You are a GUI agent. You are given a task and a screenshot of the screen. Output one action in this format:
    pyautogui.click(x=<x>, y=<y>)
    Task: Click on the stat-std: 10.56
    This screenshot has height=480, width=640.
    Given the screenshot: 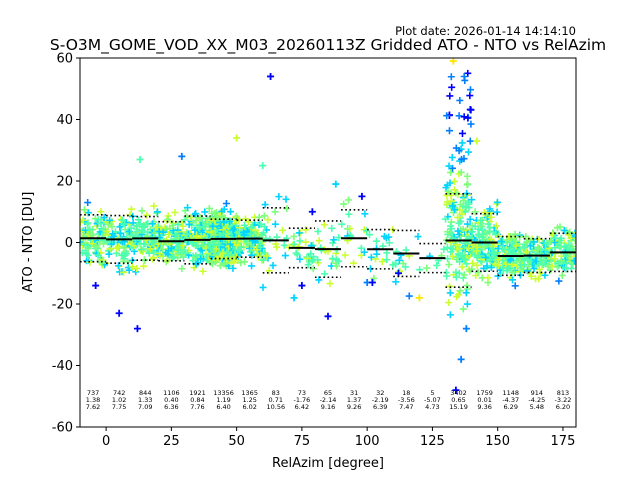 What is the action you would take?
    pyautogui.click(x=275, y=407)
    